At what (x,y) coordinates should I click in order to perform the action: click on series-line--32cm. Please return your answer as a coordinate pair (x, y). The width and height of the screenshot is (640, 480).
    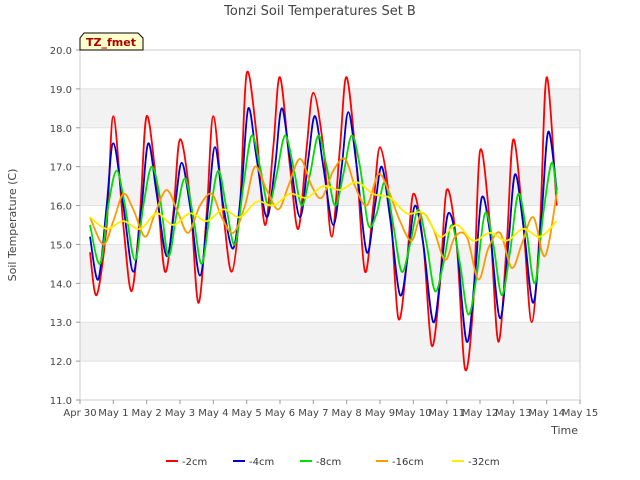
    Looking at the image, I should click on (323, 211).